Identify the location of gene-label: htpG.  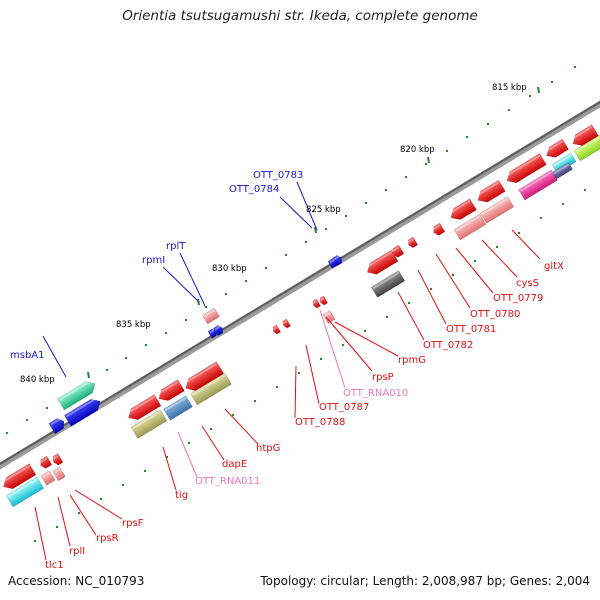
(268, 448).